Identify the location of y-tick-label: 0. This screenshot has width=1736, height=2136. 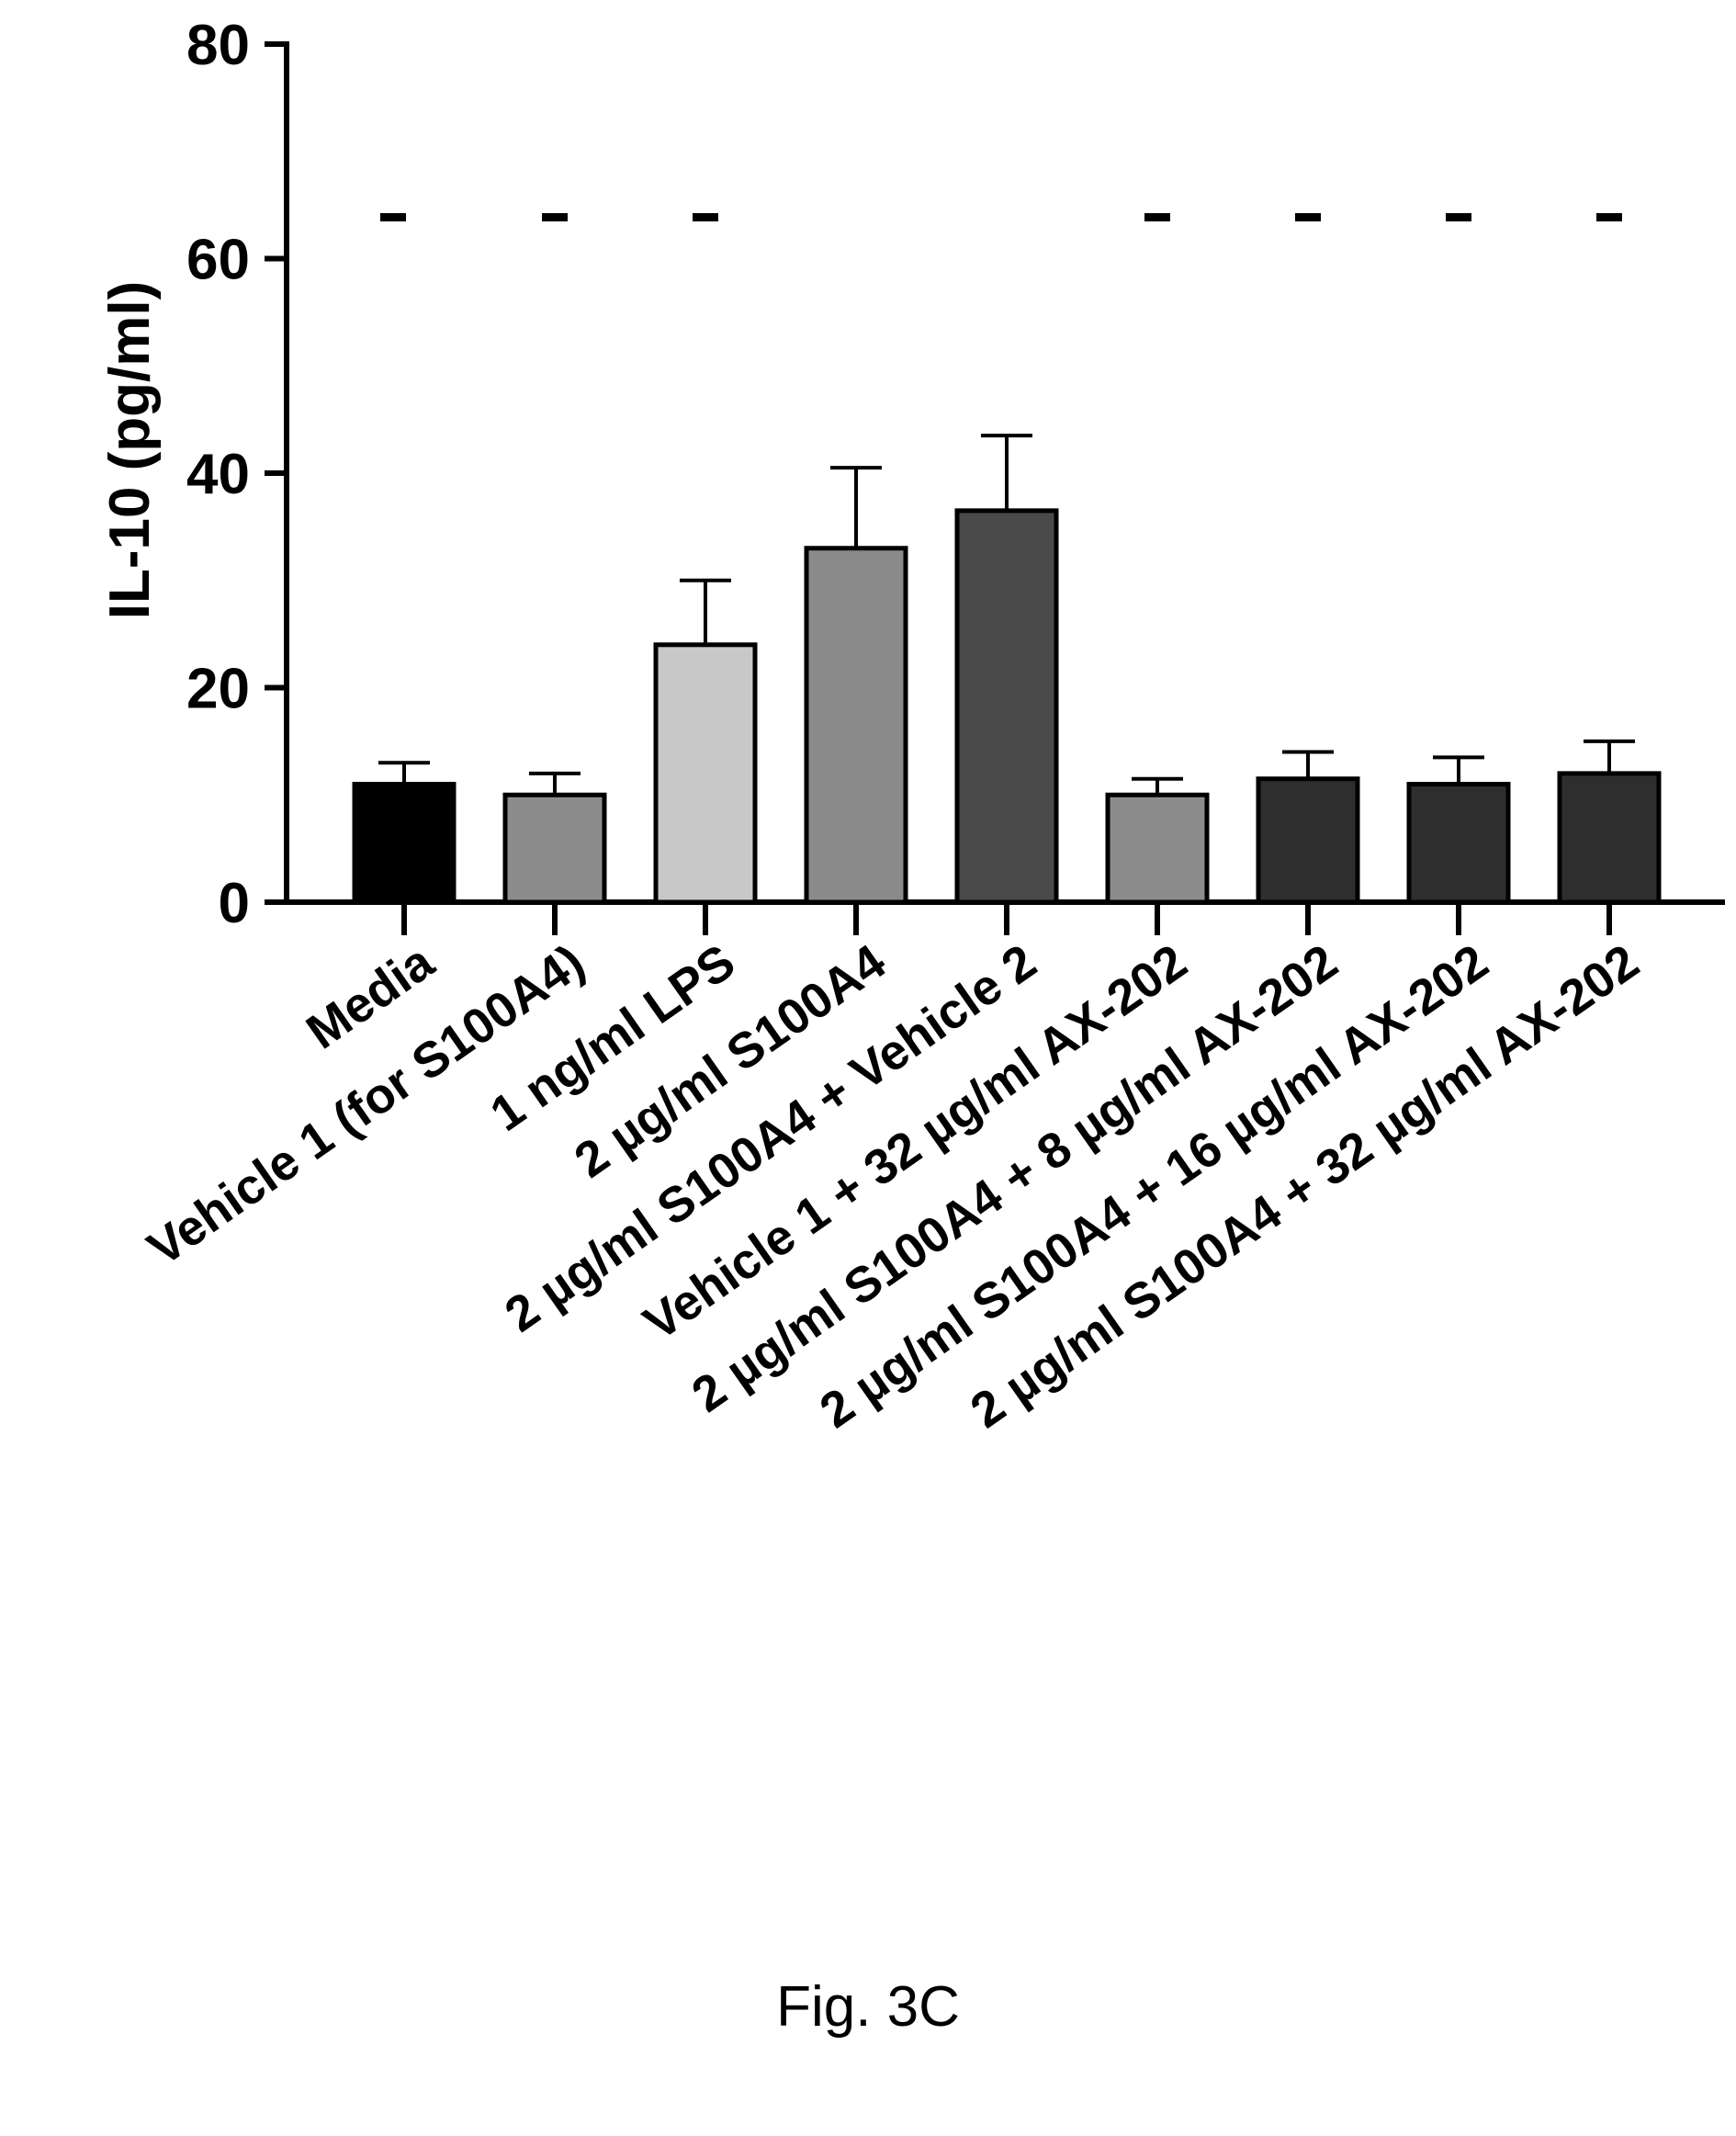
(234, 904).